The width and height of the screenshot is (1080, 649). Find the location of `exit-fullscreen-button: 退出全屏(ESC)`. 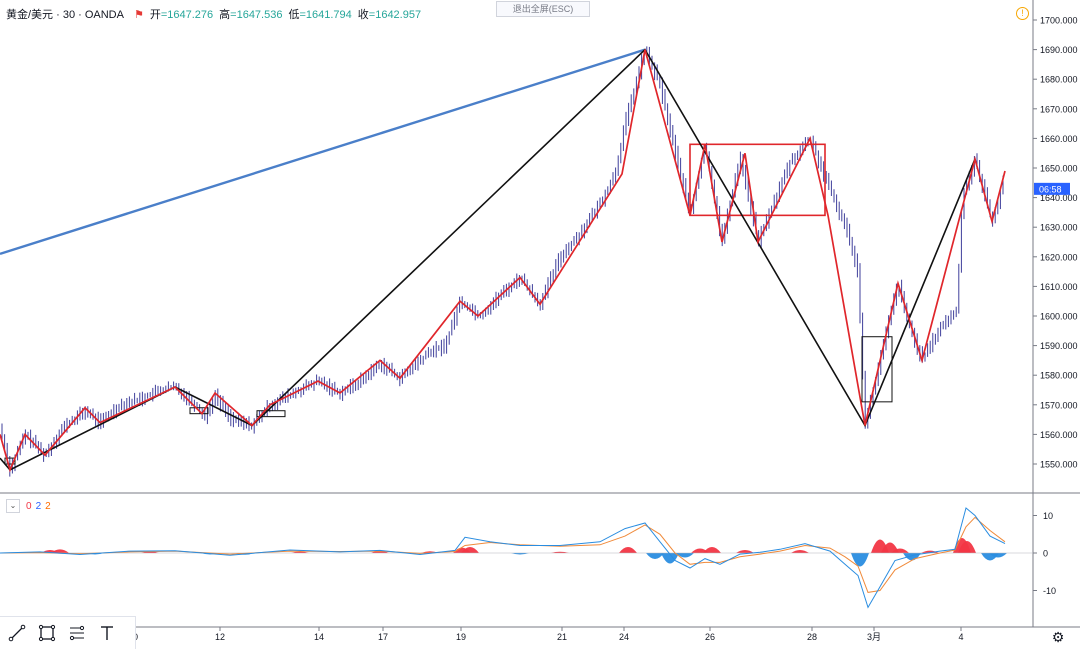

exit-fullscreen-button: 退出全屏(ESC) is located at coordinates (543, 9).